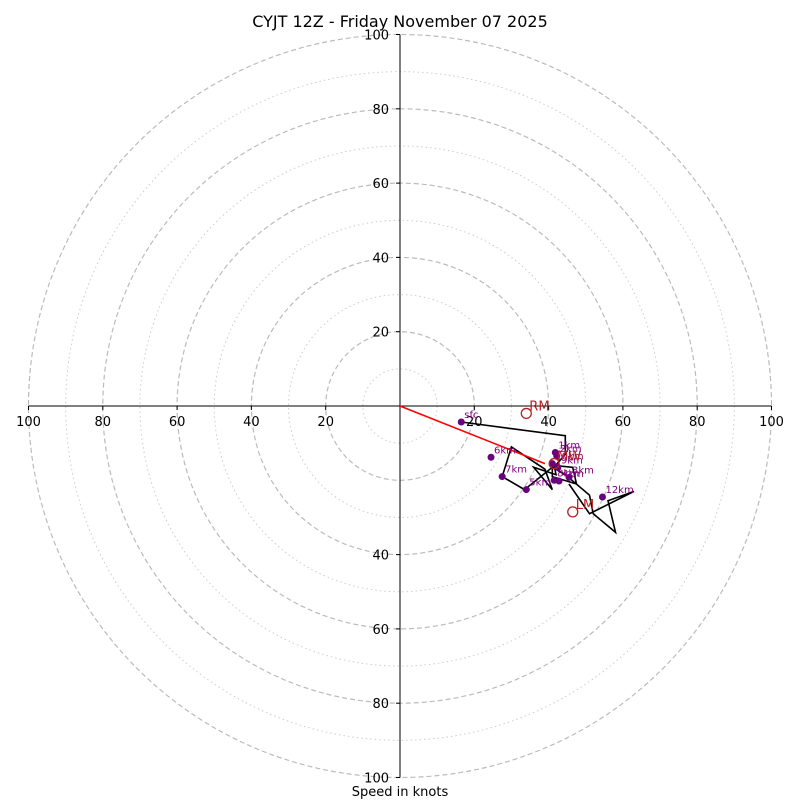  What do you see at coordinates (585, 505) in the screenshot?
I see `motion-label-lm: LM` at bounding box center [585, 505].